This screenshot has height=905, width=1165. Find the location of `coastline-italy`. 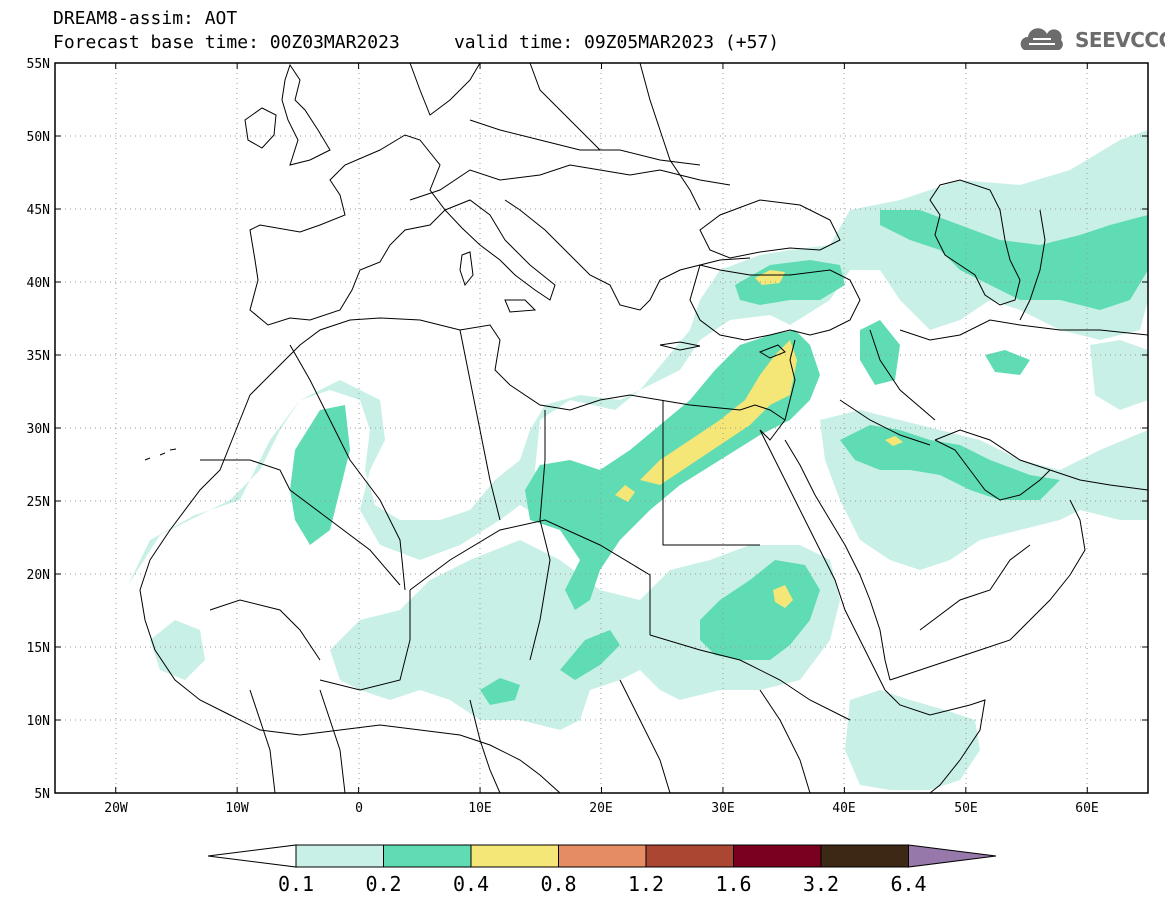

coastline-italy is located at coordinates (500, 250).